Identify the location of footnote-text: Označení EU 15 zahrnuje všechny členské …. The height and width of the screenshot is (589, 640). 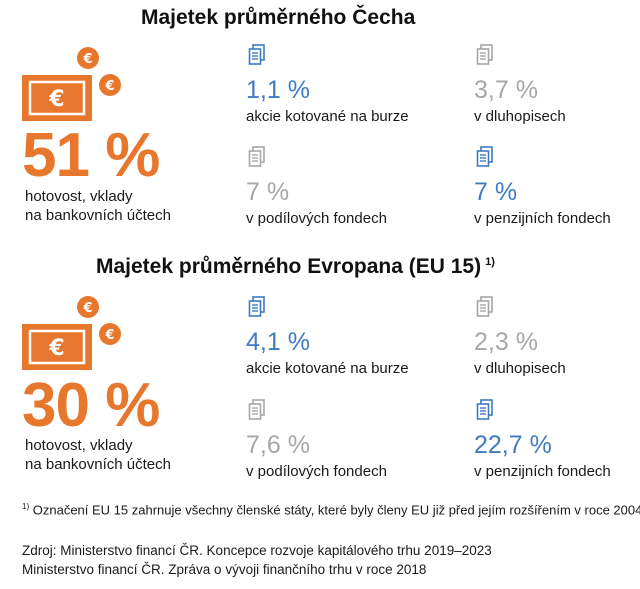
(336, 510).